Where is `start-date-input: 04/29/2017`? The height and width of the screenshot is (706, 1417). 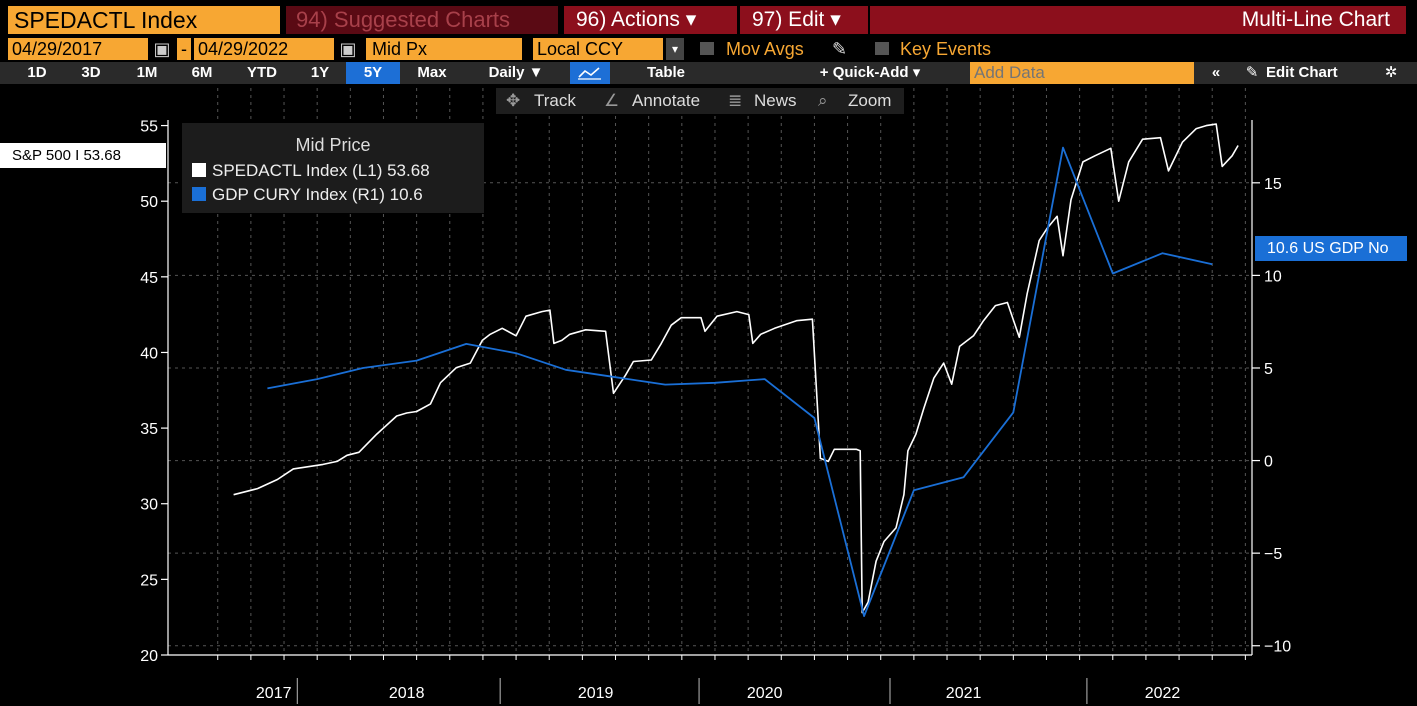
start-date-input: 04/29/2017 is located at coordinates (78, 49).